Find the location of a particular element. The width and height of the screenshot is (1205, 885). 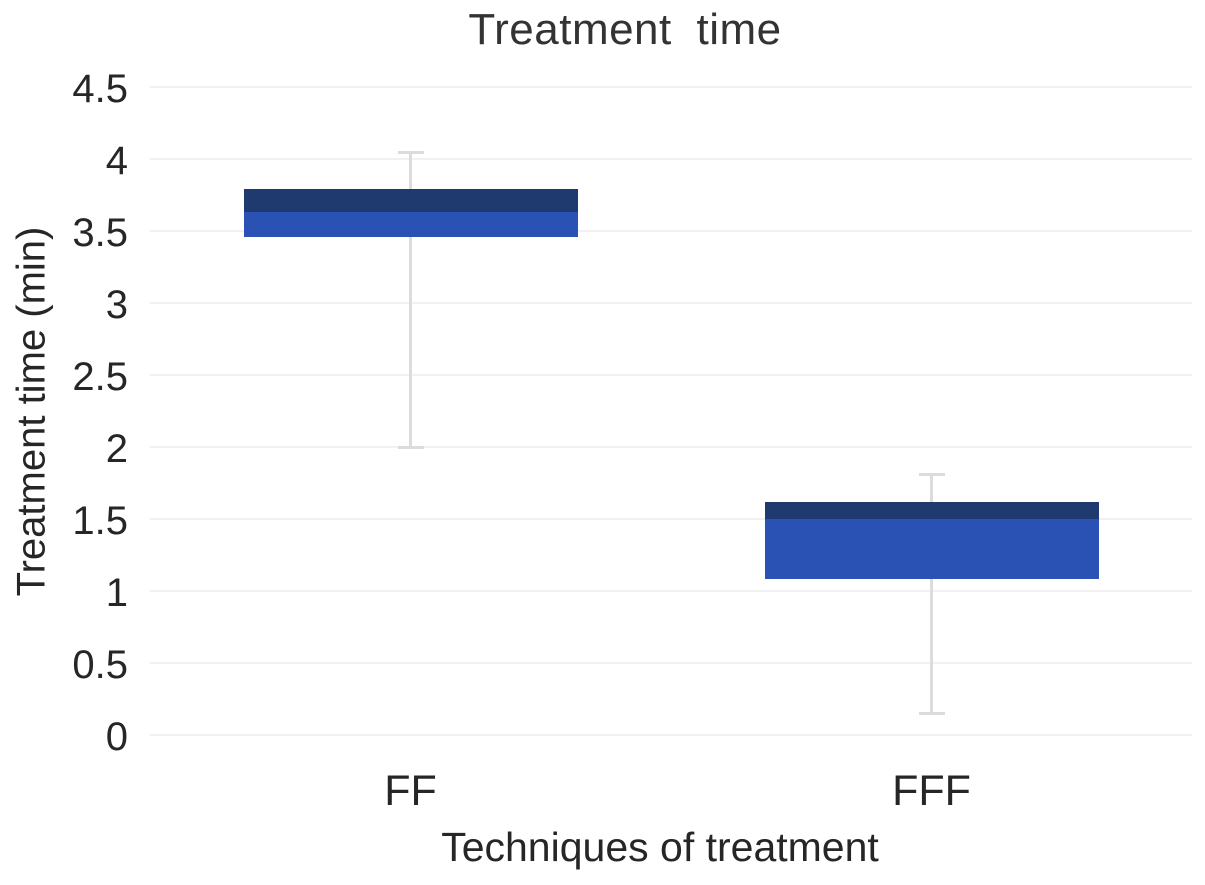

y-tick-label: 2.5 is located at coordinates (100, 377).